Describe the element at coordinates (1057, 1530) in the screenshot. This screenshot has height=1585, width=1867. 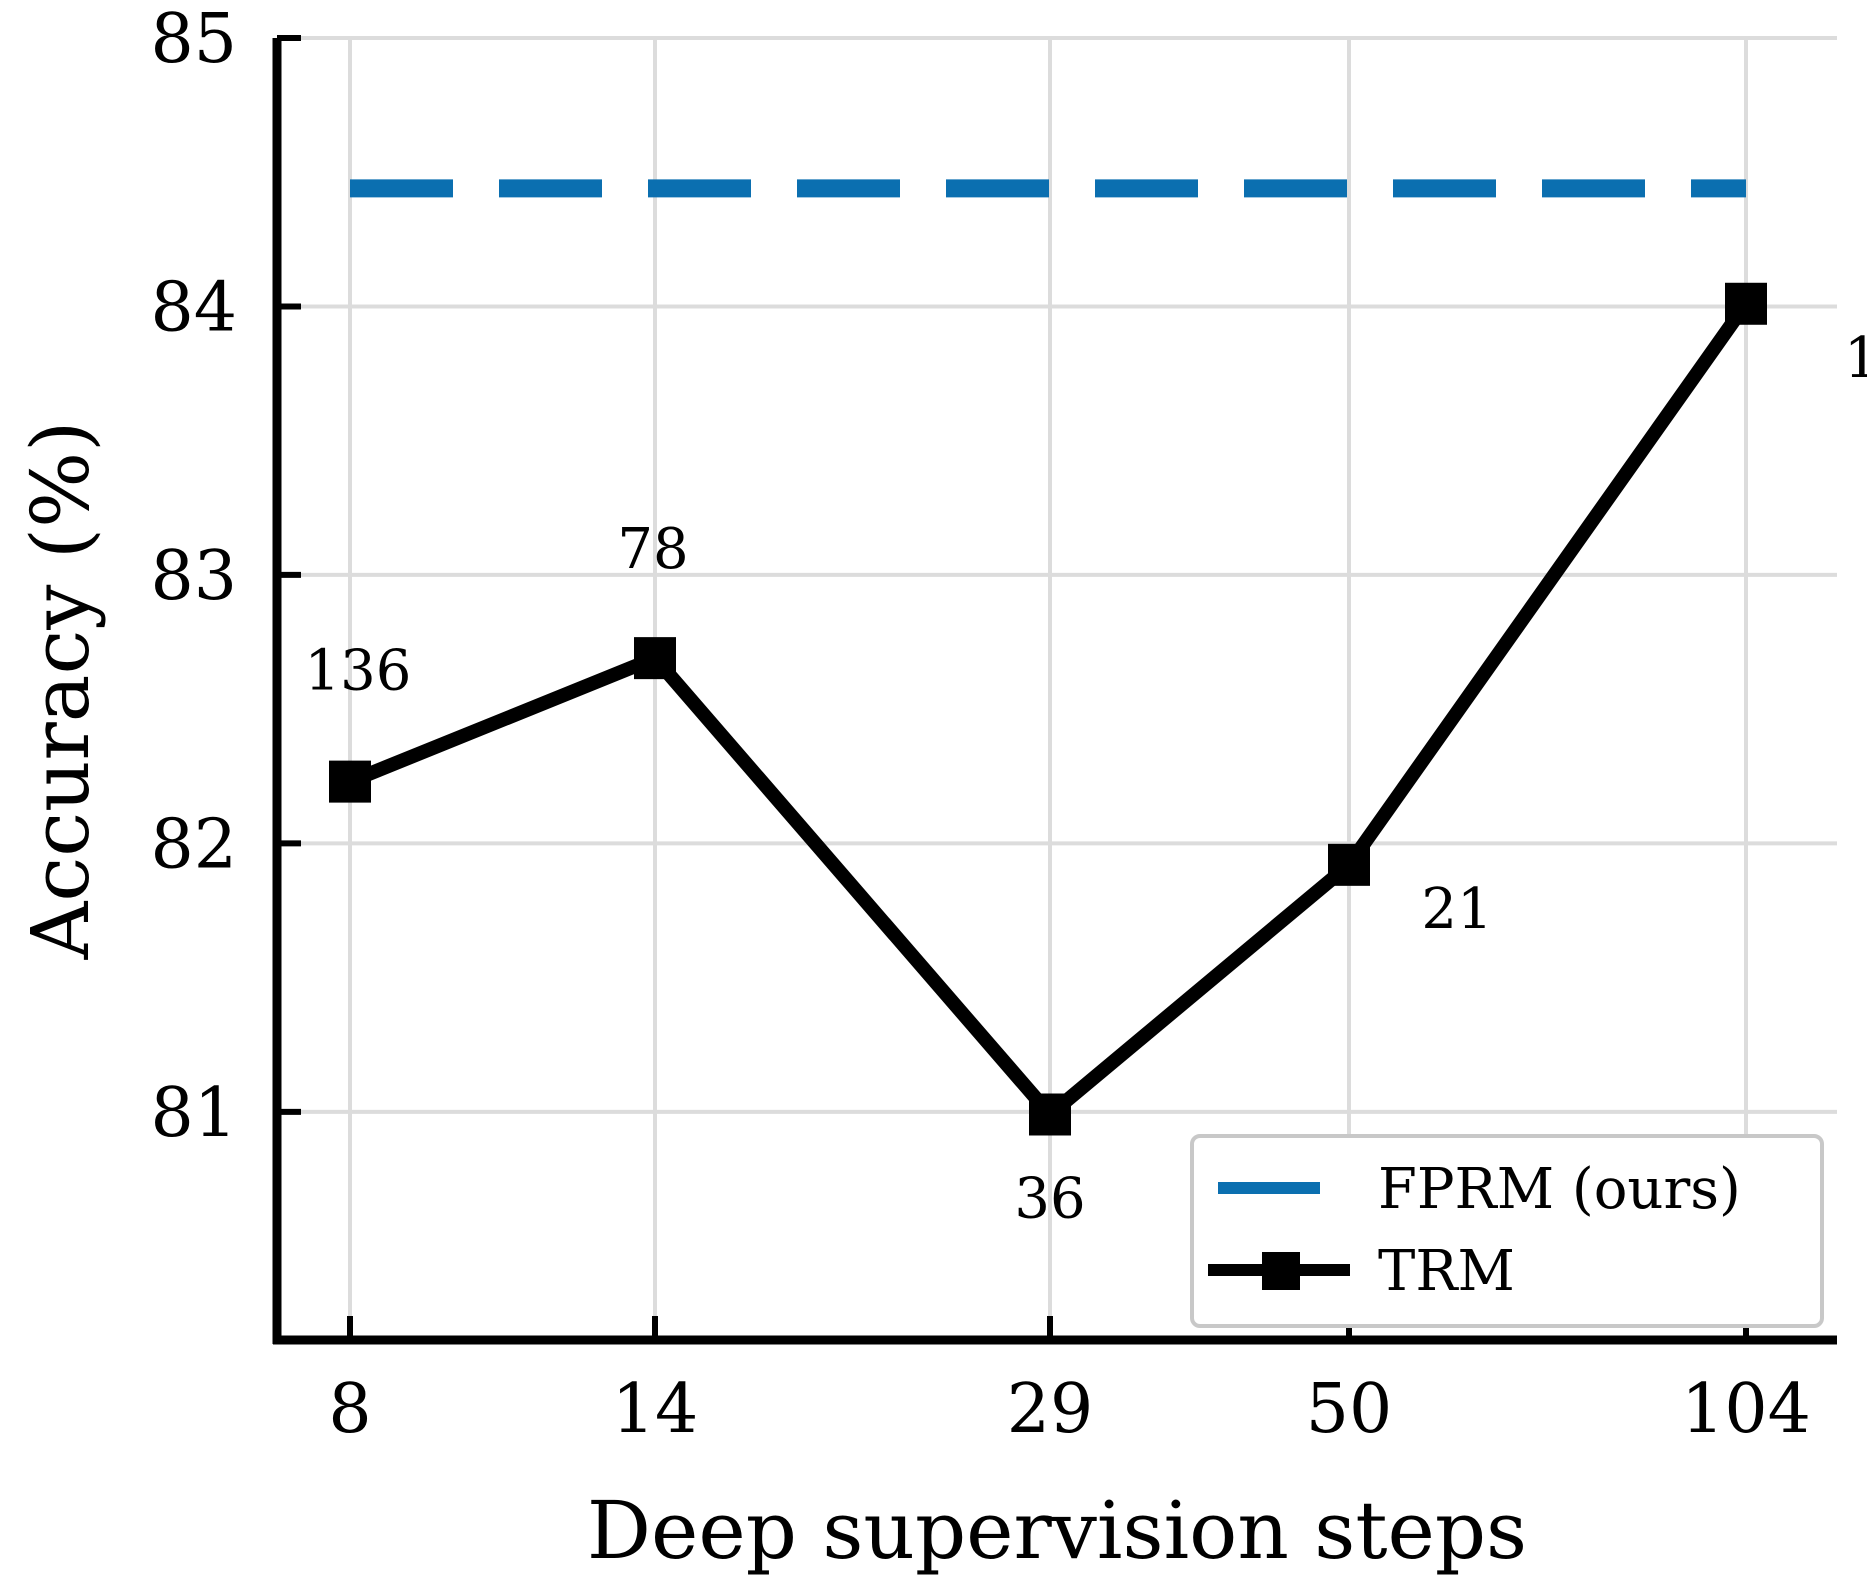
I see `x-axis-title: Deep supervision steps` at that location.